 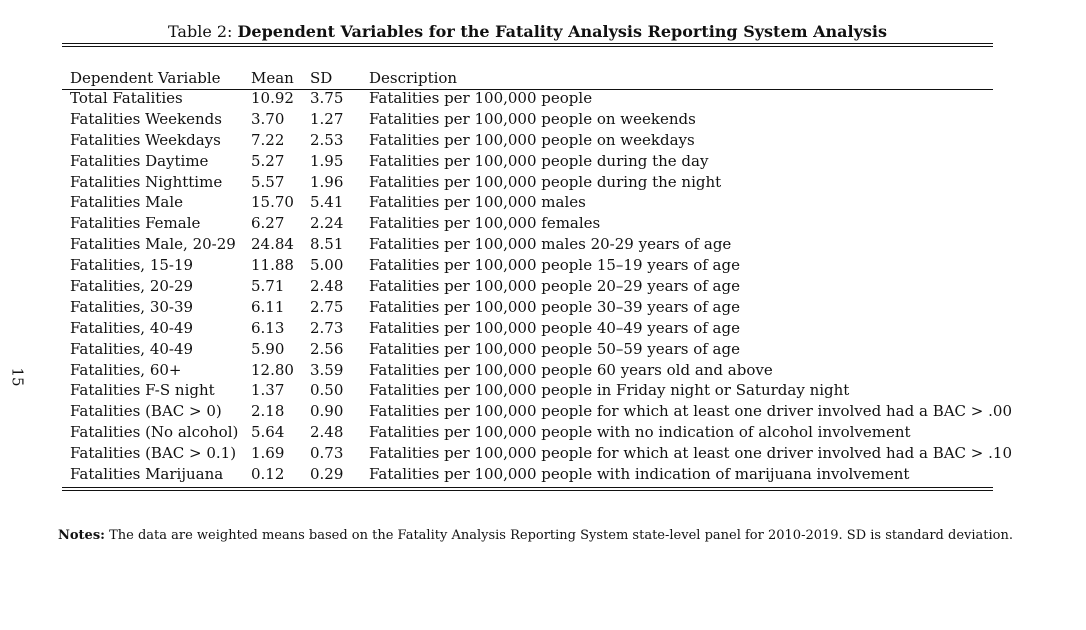 What do you see at coordinates (268, 348) in the screenshot?
I see `cell-mean: 5.90` at bounding box center [268, 348].